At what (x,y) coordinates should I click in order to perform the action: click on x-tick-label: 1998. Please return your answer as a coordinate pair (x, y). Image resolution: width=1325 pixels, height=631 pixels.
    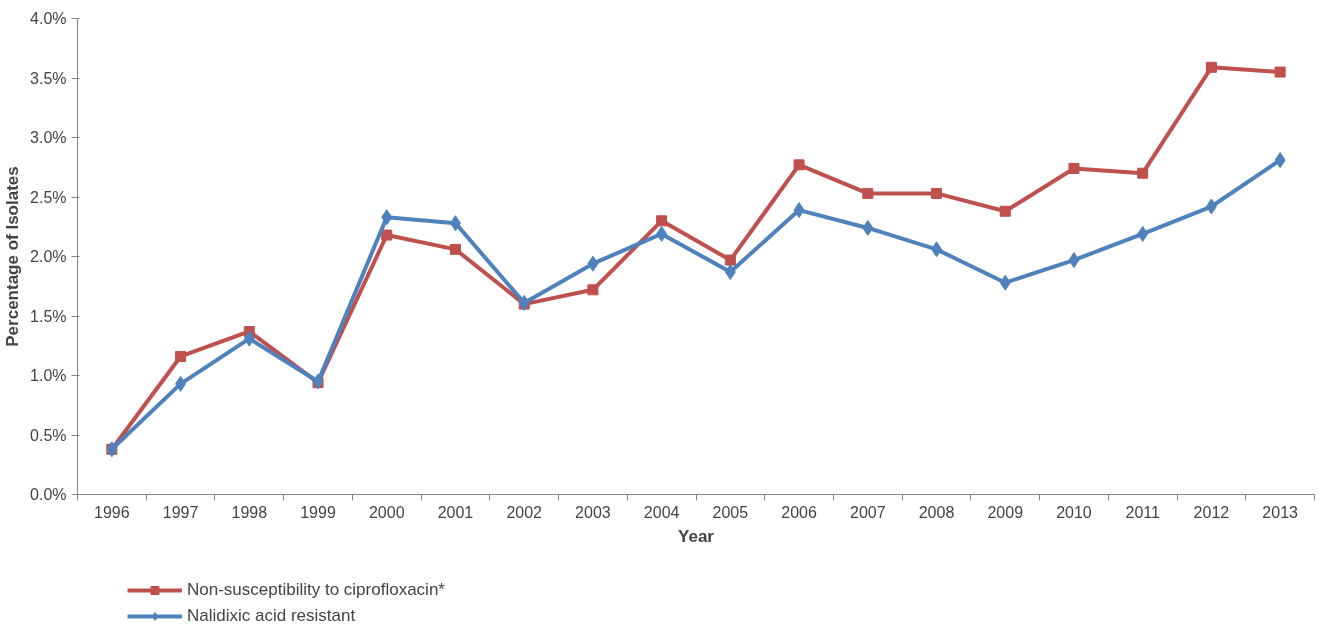
    Looking at the image, I should click on (249, 512).